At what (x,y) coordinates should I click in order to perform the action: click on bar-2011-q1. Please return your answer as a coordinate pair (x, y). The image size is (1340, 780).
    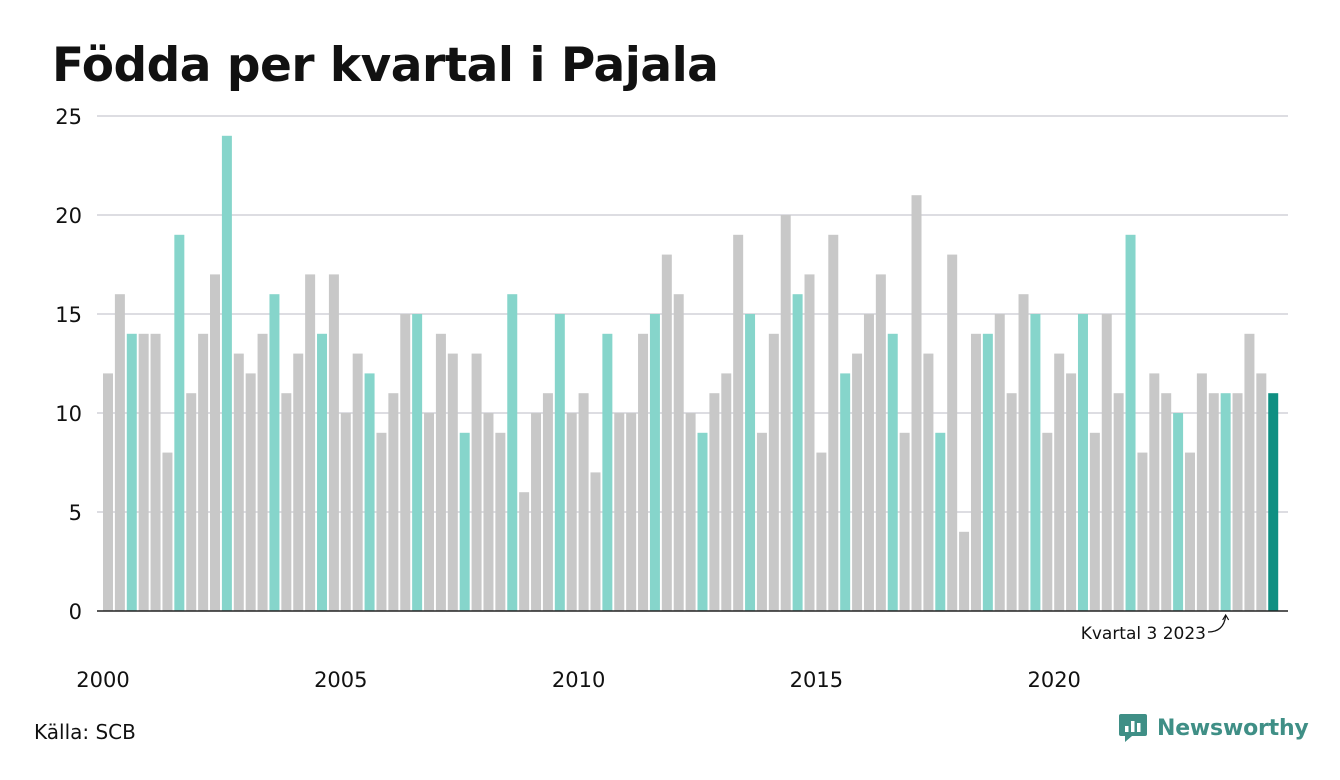
    Looking at the image, I should click on (631, 512).